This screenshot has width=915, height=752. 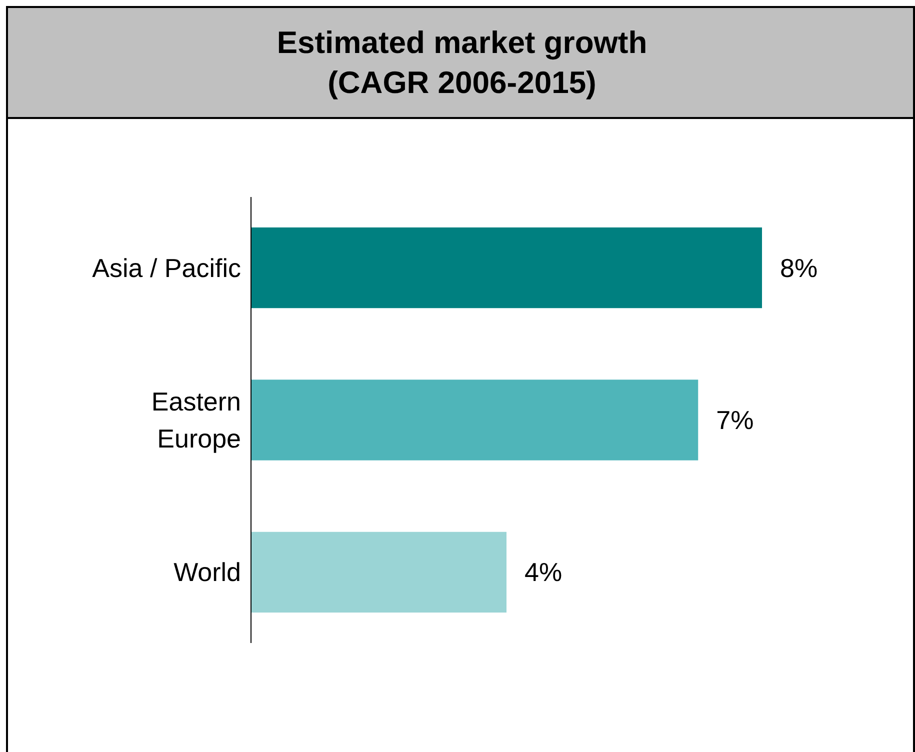 What do you see at coordinates (799, 267) in the screenshot?
I see `data-label: 8%` at bounding box center [799, 267].